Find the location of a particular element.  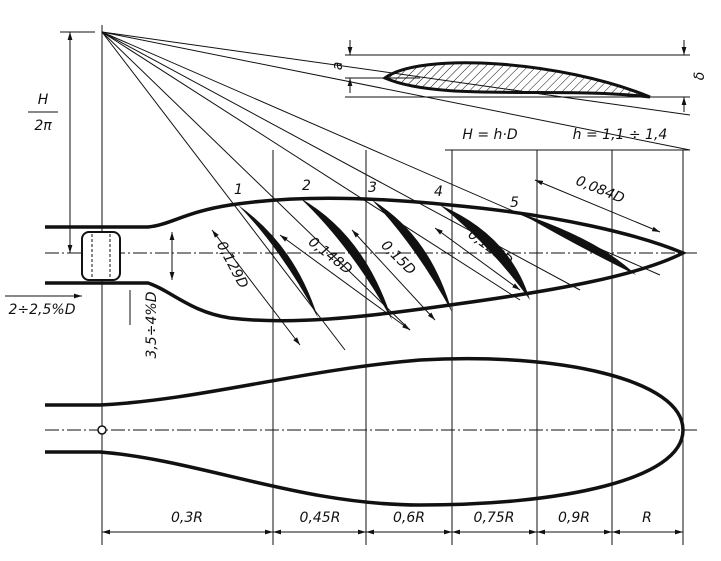

section-number: 4 is located at coordinates (438, 192).